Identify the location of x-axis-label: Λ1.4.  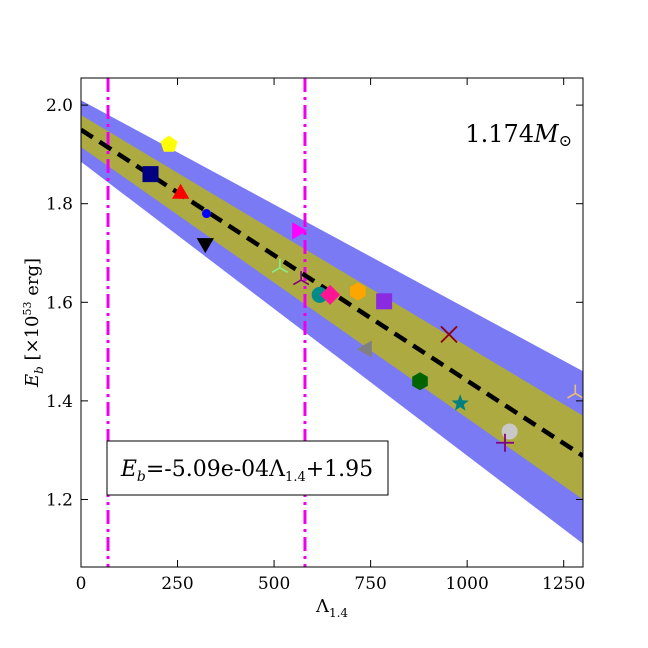
(331, 608).